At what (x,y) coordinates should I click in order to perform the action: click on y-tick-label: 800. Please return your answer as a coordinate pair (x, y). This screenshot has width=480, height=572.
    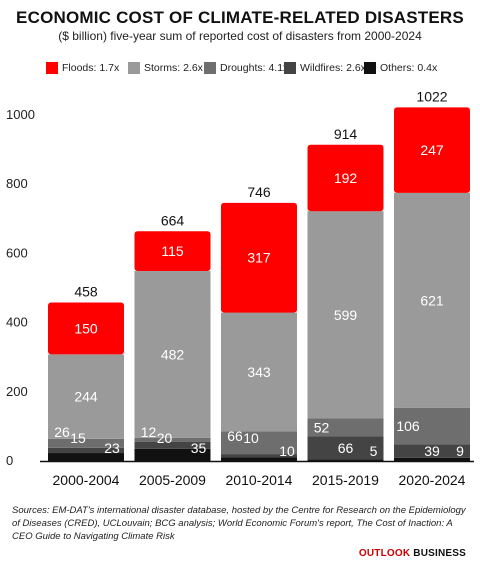
    Looking at the image, I should click on (17, 183).